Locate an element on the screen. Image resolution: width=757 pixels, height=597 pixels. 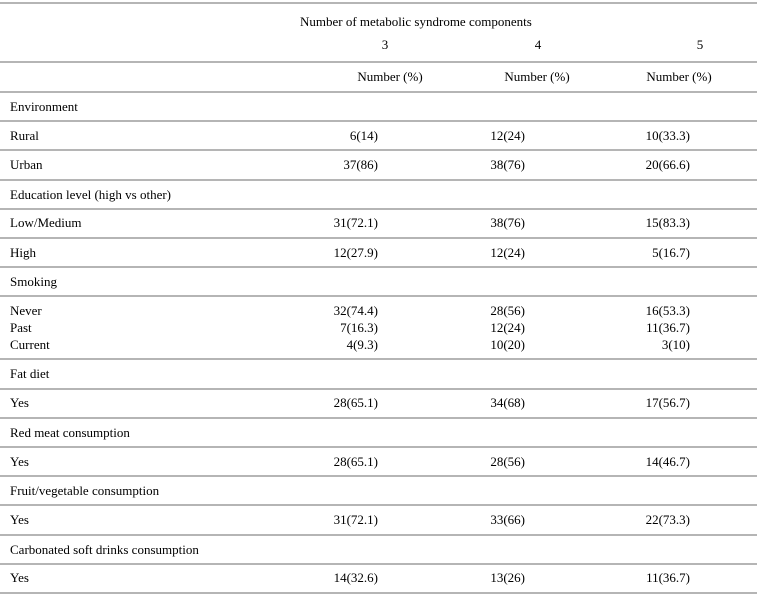
cell-value: 12(27.9) is located at coordinates (355, 252).